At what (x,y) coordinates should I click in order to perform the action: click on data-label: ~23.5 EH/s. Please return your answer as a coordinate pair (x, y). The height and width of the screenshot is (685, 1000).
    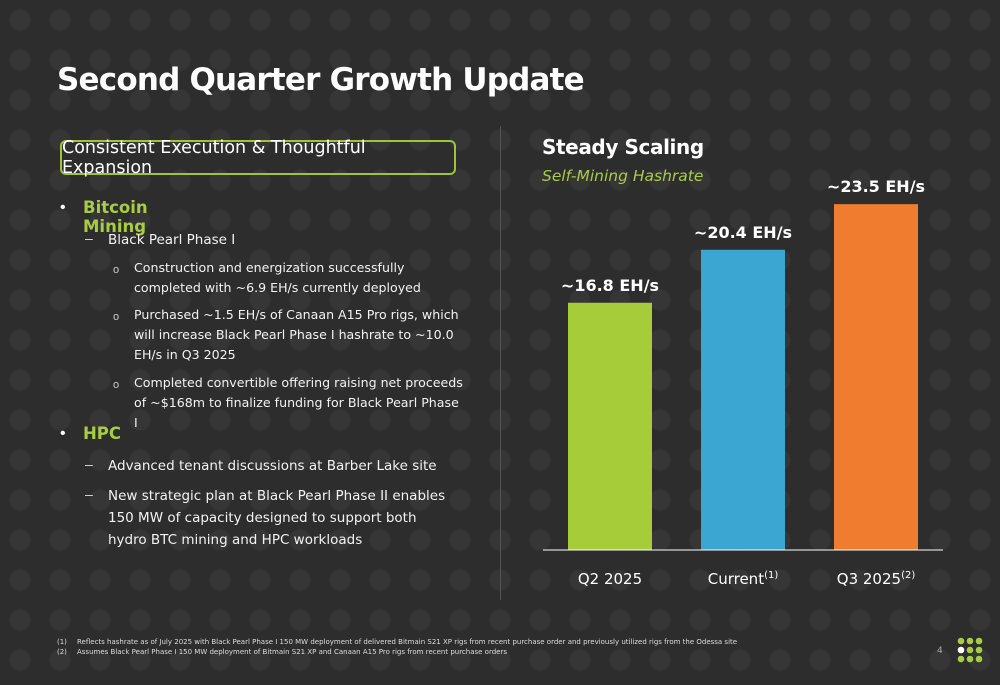
    Looking at the image, I should click on (876, 186).